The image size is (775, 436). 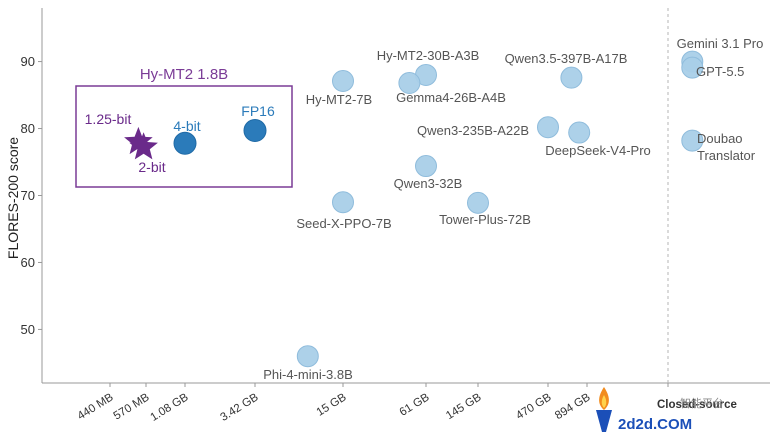 What do you see at coordinates (28, 329) in the screenshot?
I see `y-tick-label: 50` at bounding box center [28, 329].